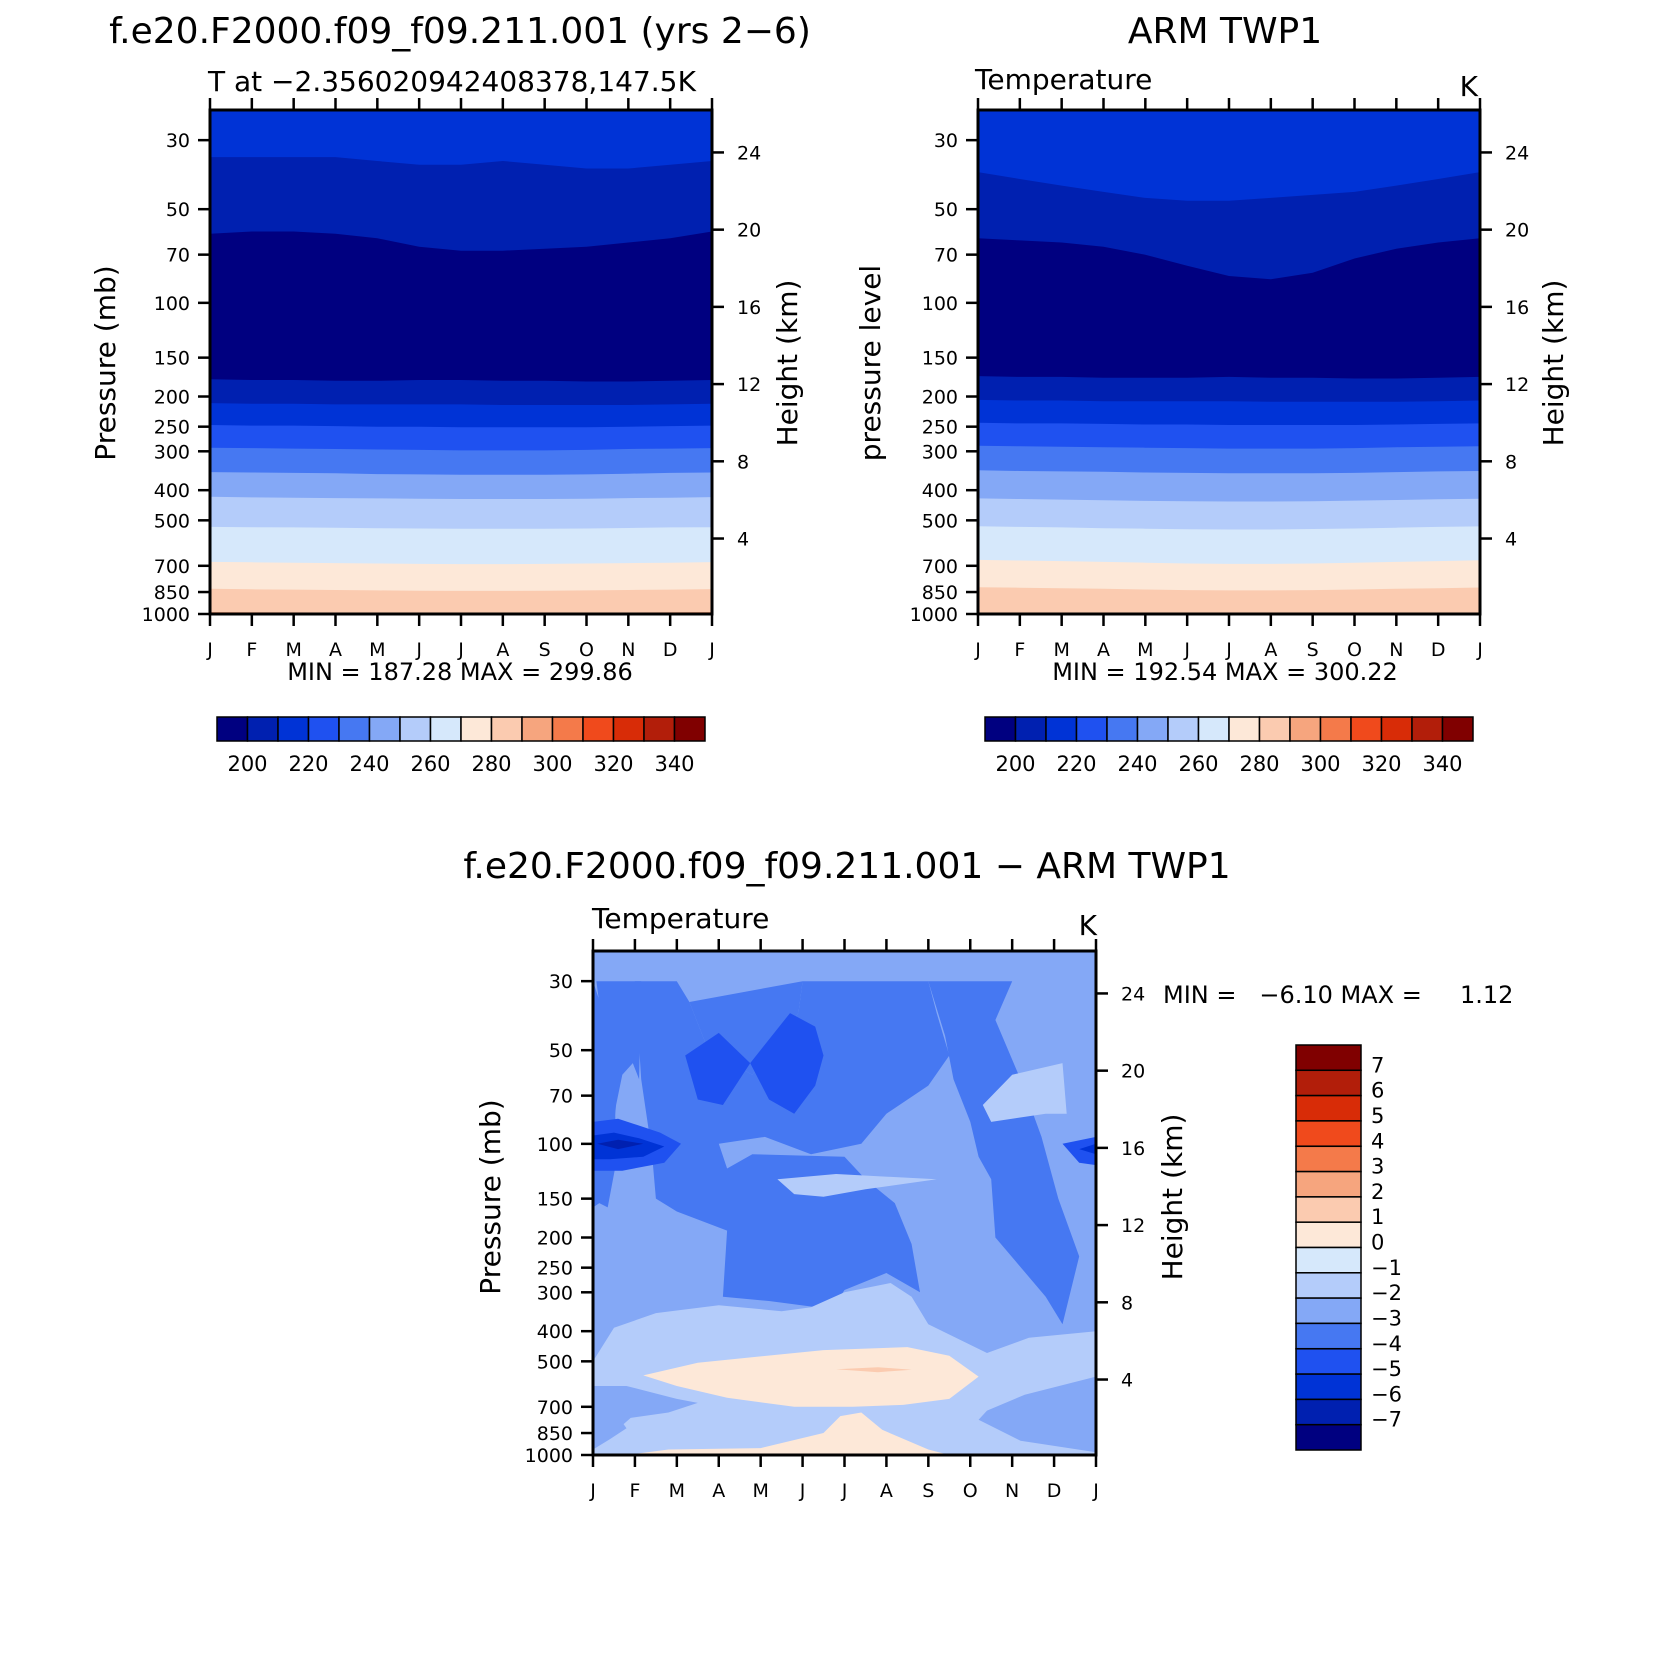 The image size is (1669, 1669). What do you see at coordinates (552, 764) in the screenshot?
I see `colorbar-label: 300` at bounding box center [552, 764].